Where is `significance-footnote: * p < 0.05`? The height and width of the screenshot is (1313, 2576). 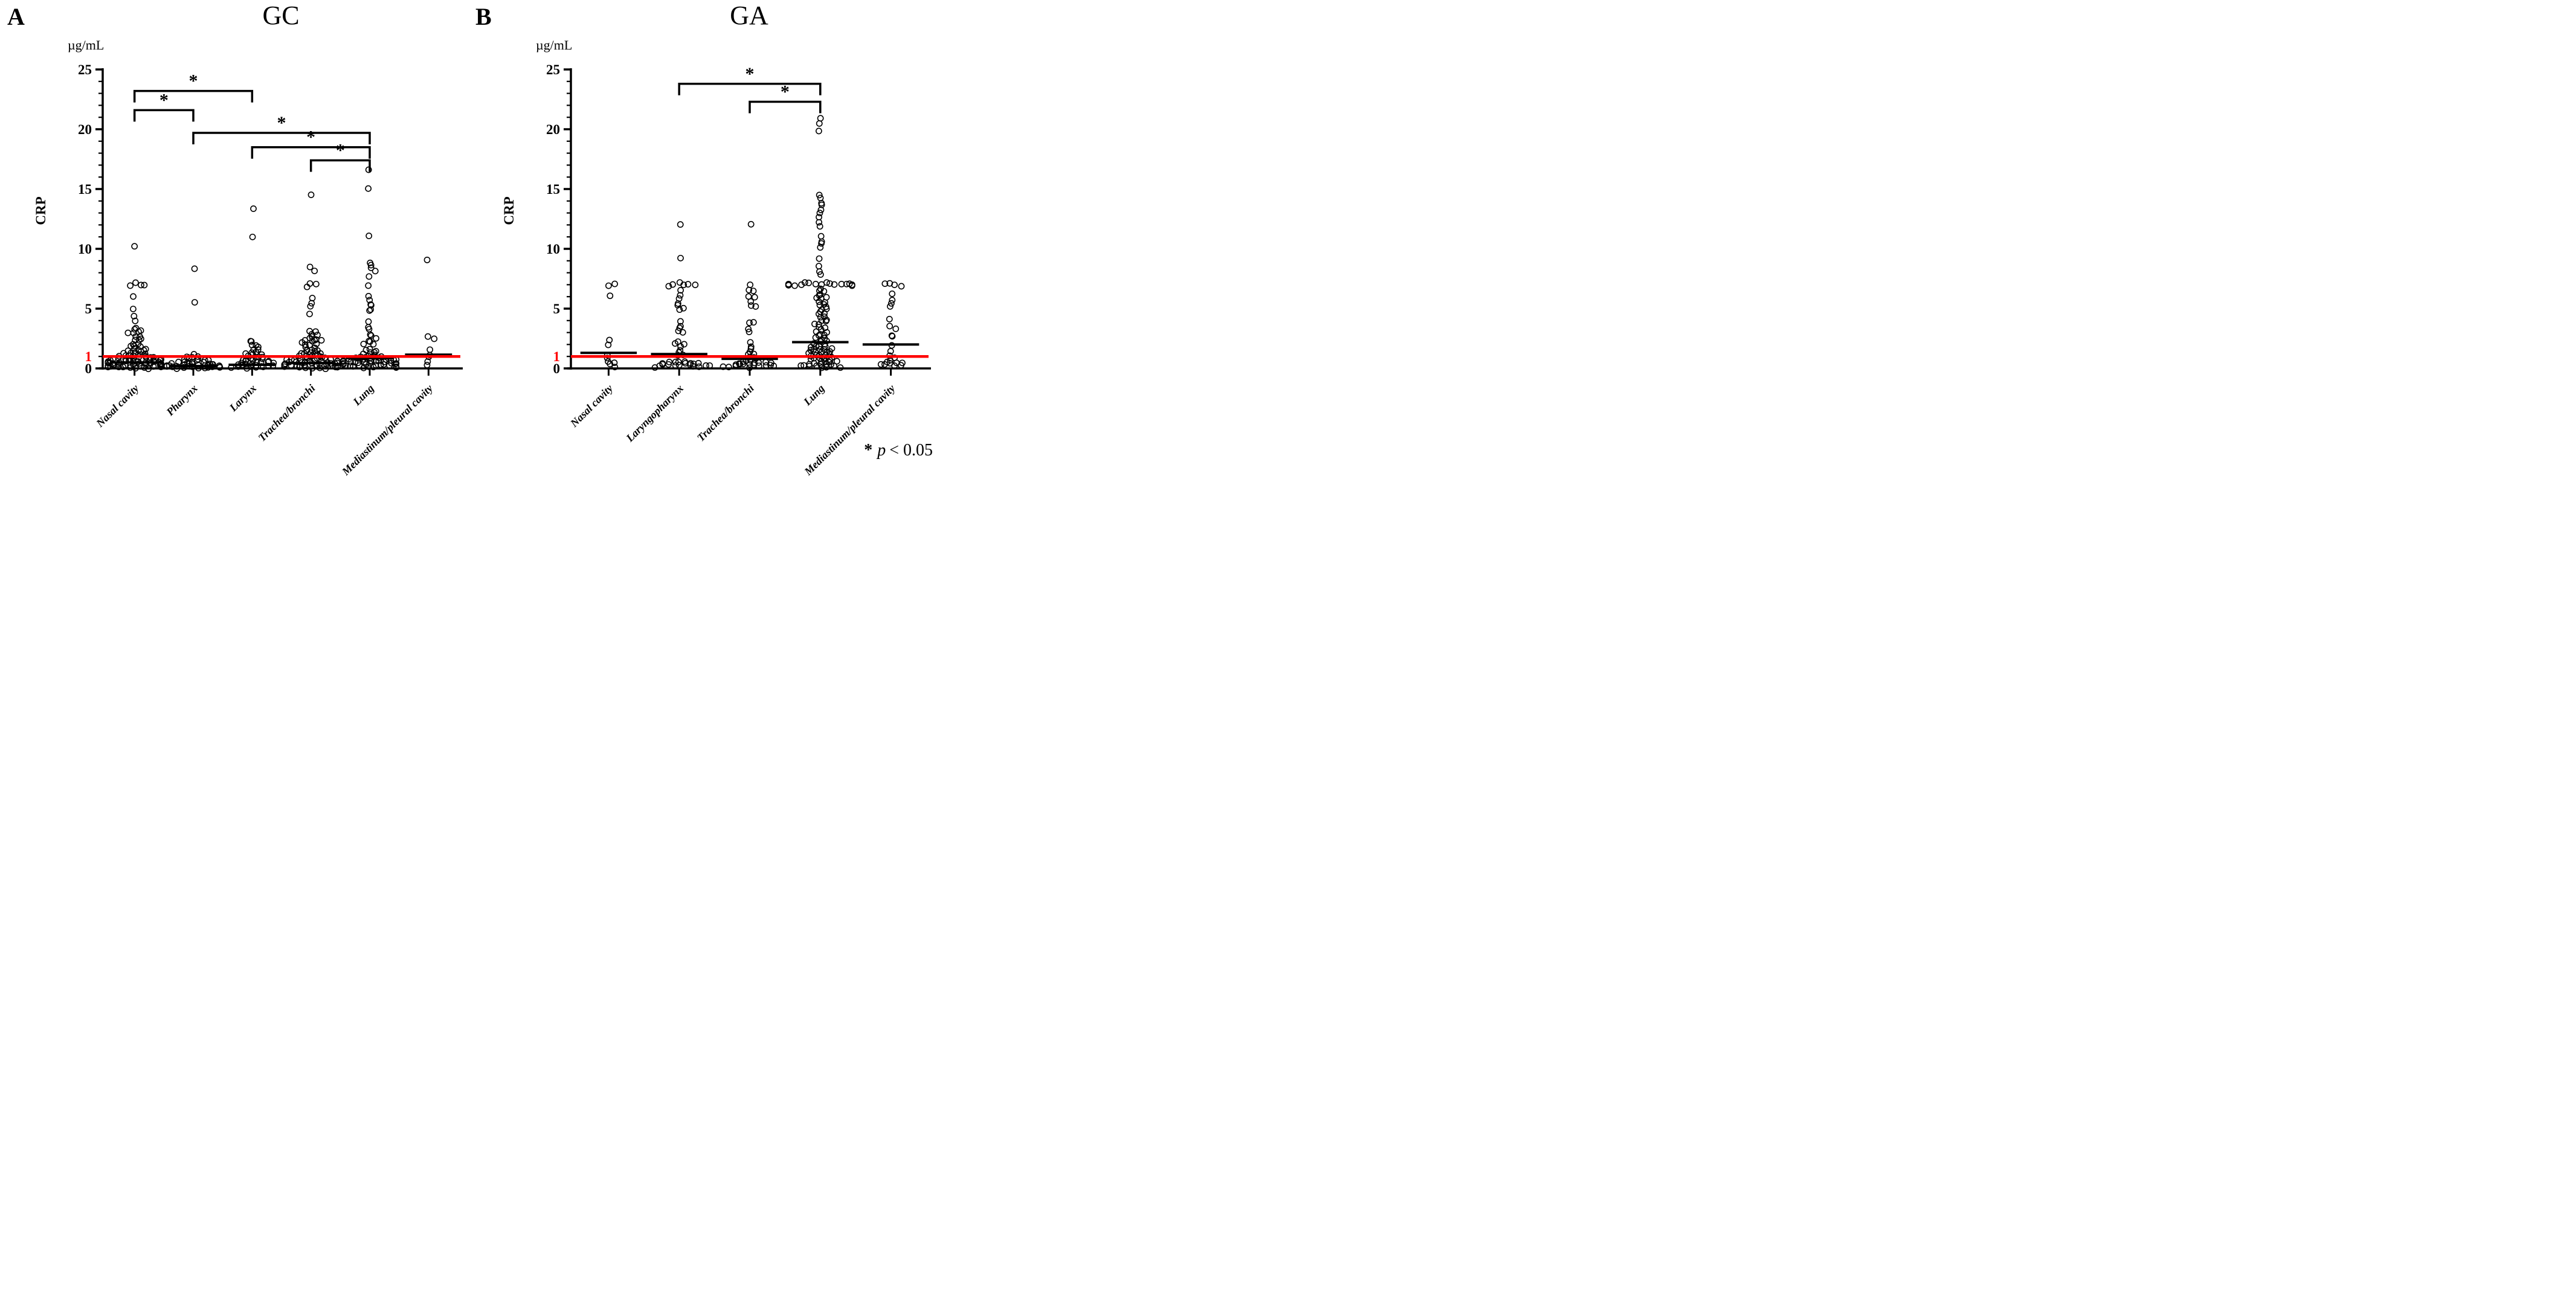
significance-footnote: * p < 0.05 is located at coordinates (854, 450).